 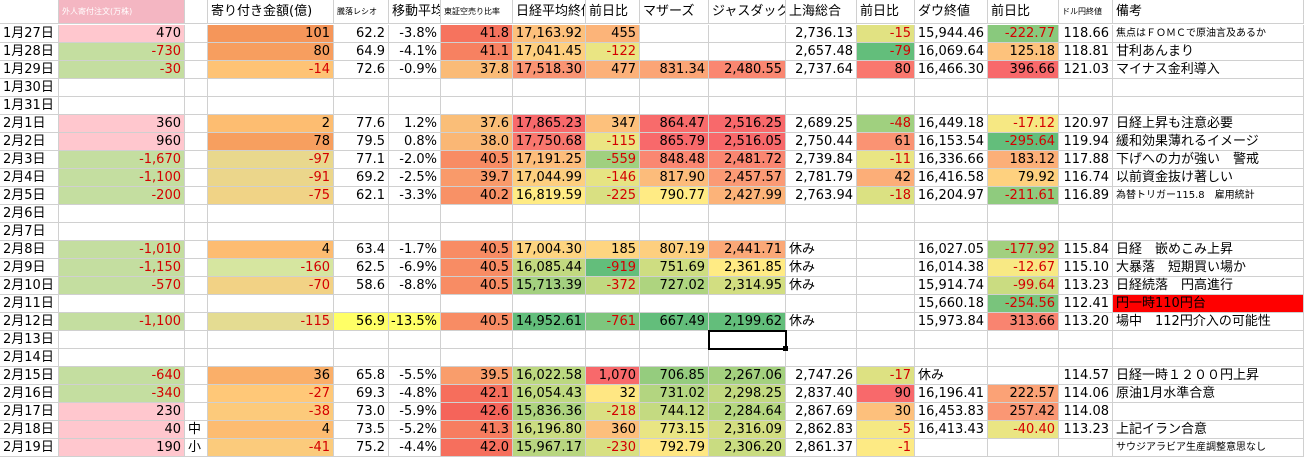 What do you see at coordinates (415, 196) in the screenshot?
I see `table-cell: -3.3%` at bounding box center [415, 196].